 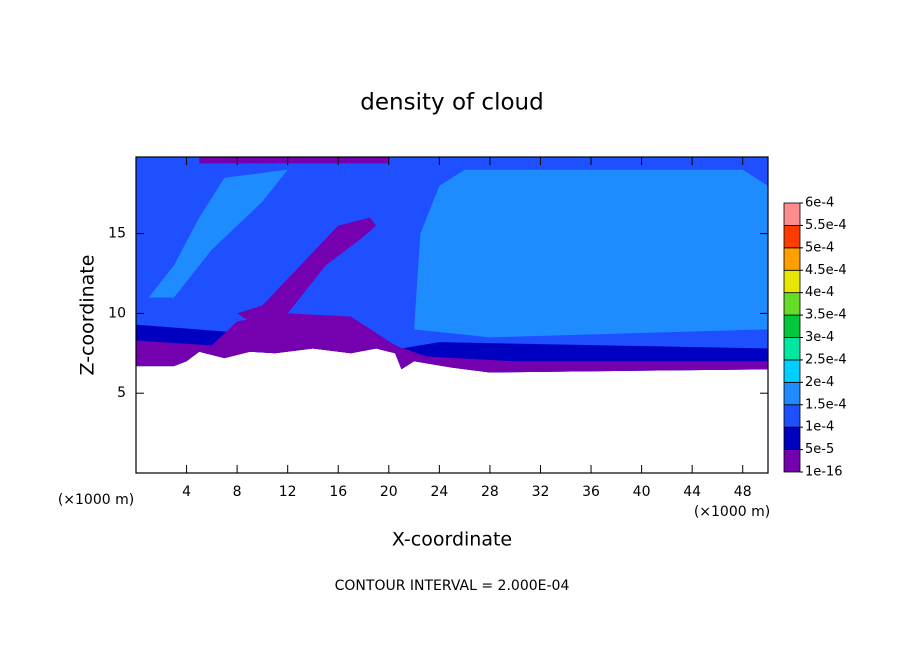 I want to click on x-tick-label: 28, so click(x=490, y=492).